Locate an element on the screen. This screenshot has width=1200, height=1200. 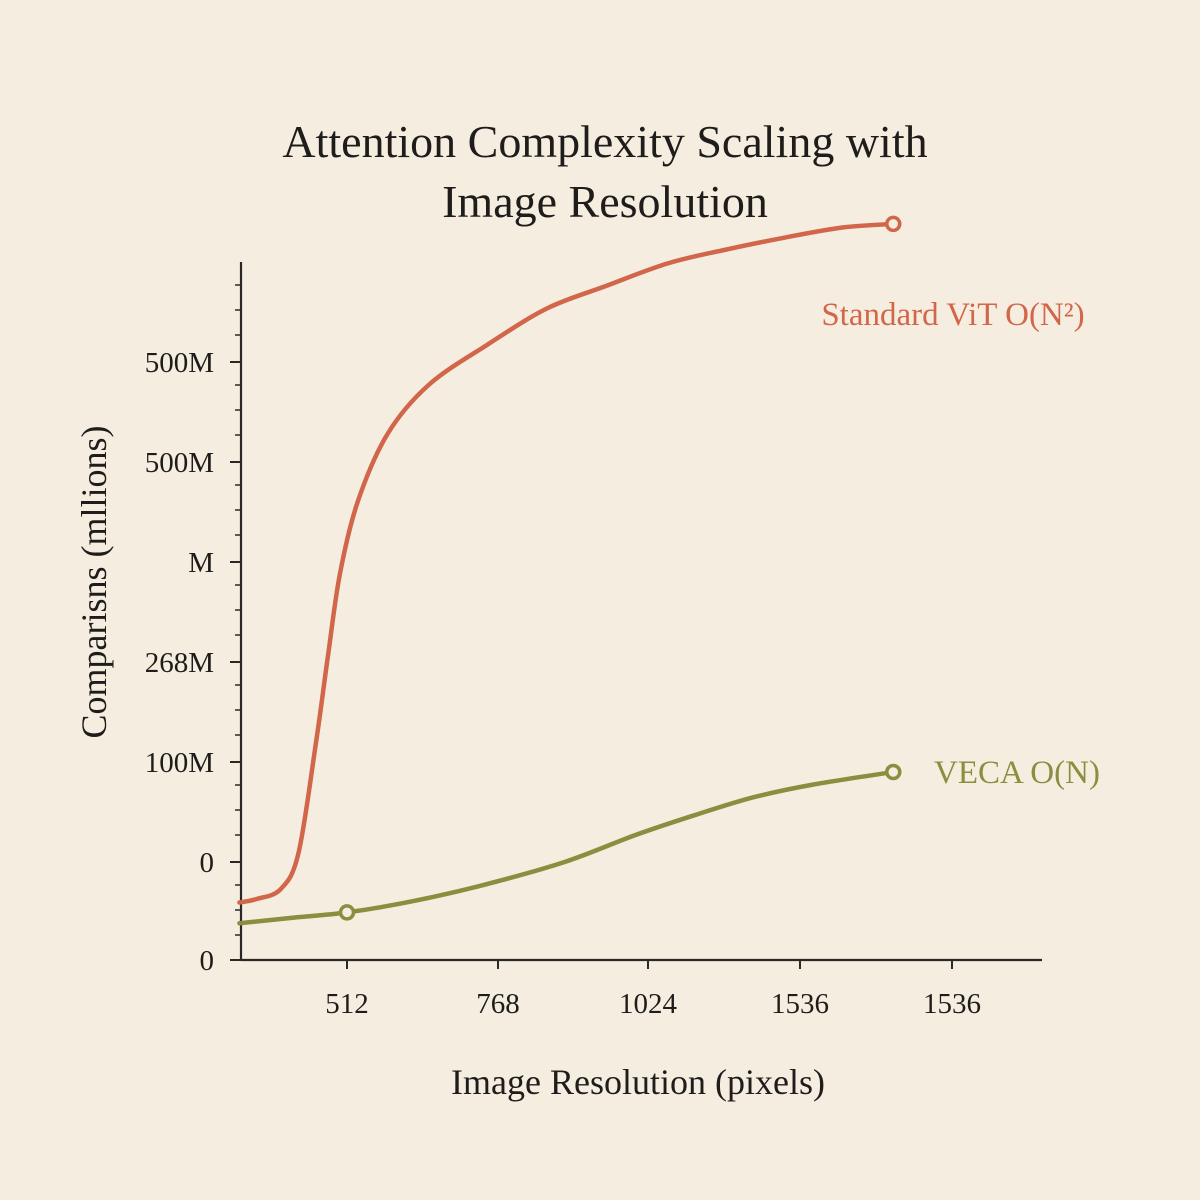
series-label-veca: VECA O(N) is located at coordinates (1017, 773).